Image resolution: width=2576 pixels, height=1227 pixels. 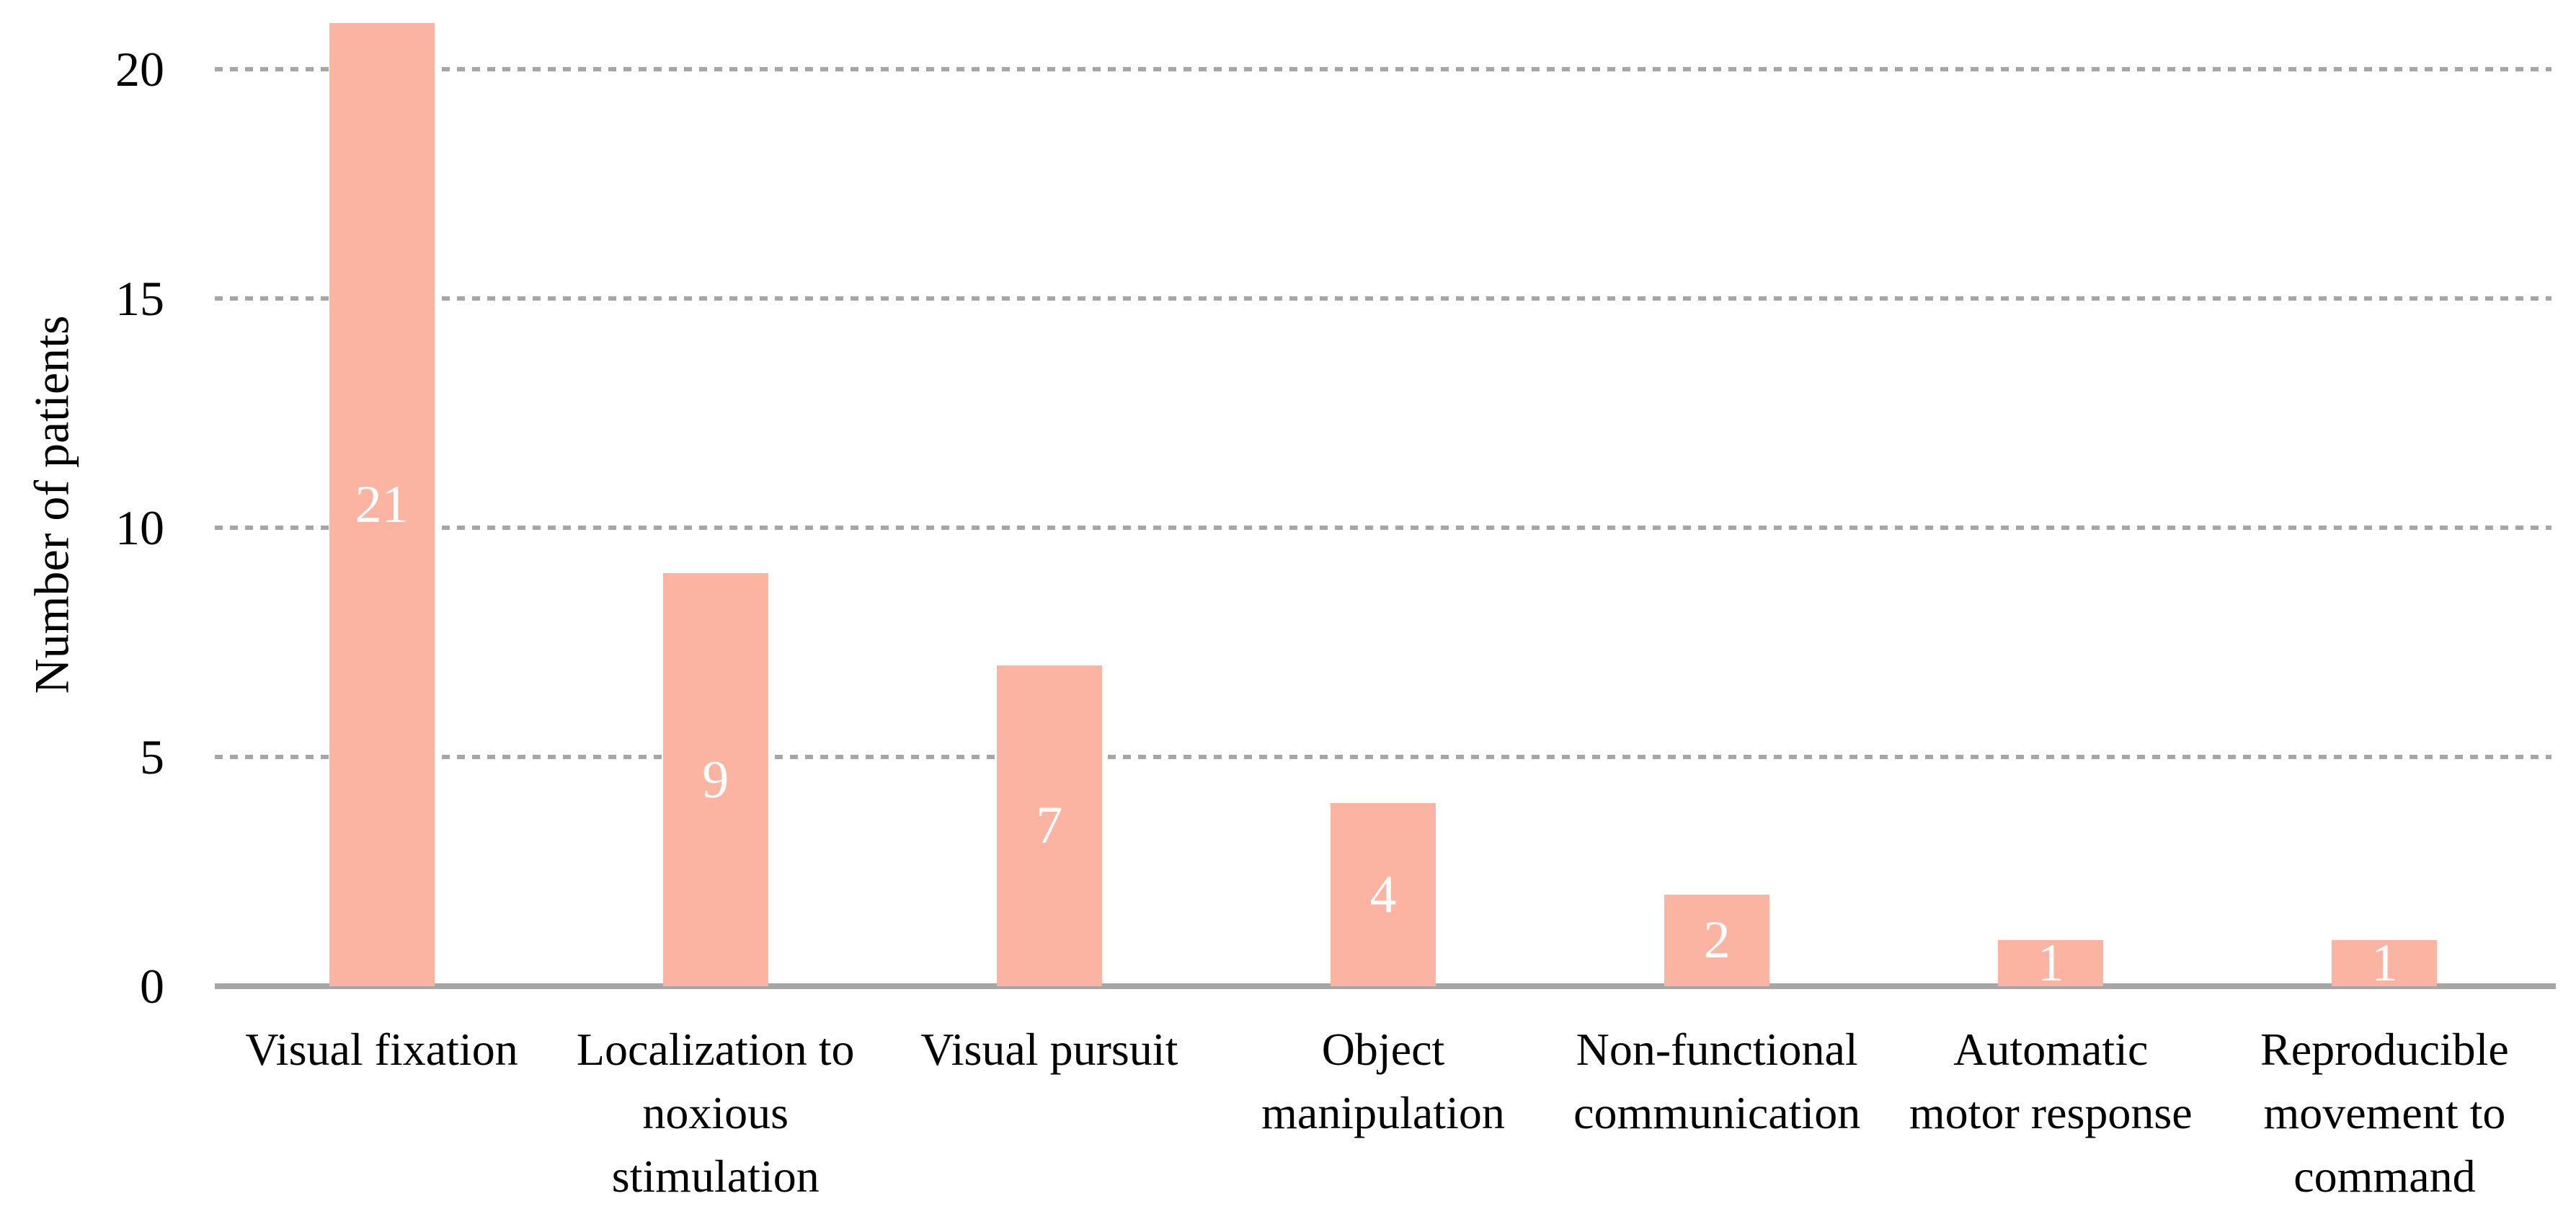 What do you see at coordinates (1049, 1050) in the screenshot?
I see `category-label: Visual pursuit` at bounding box center [1049, 1050].